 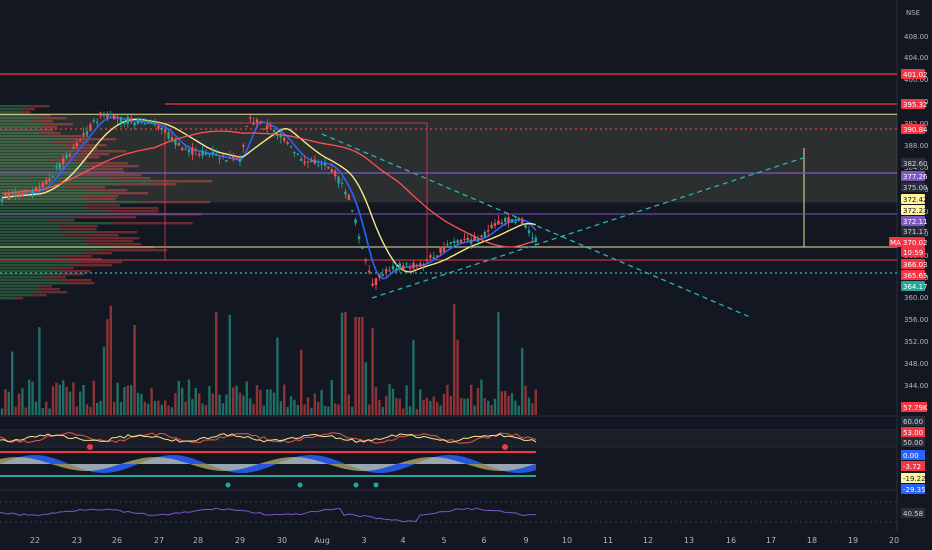 What do you see at coordinates (914, 187) in the screenshot?
I see `price-level-tag: 375.00` at bounding box center [914, 187].